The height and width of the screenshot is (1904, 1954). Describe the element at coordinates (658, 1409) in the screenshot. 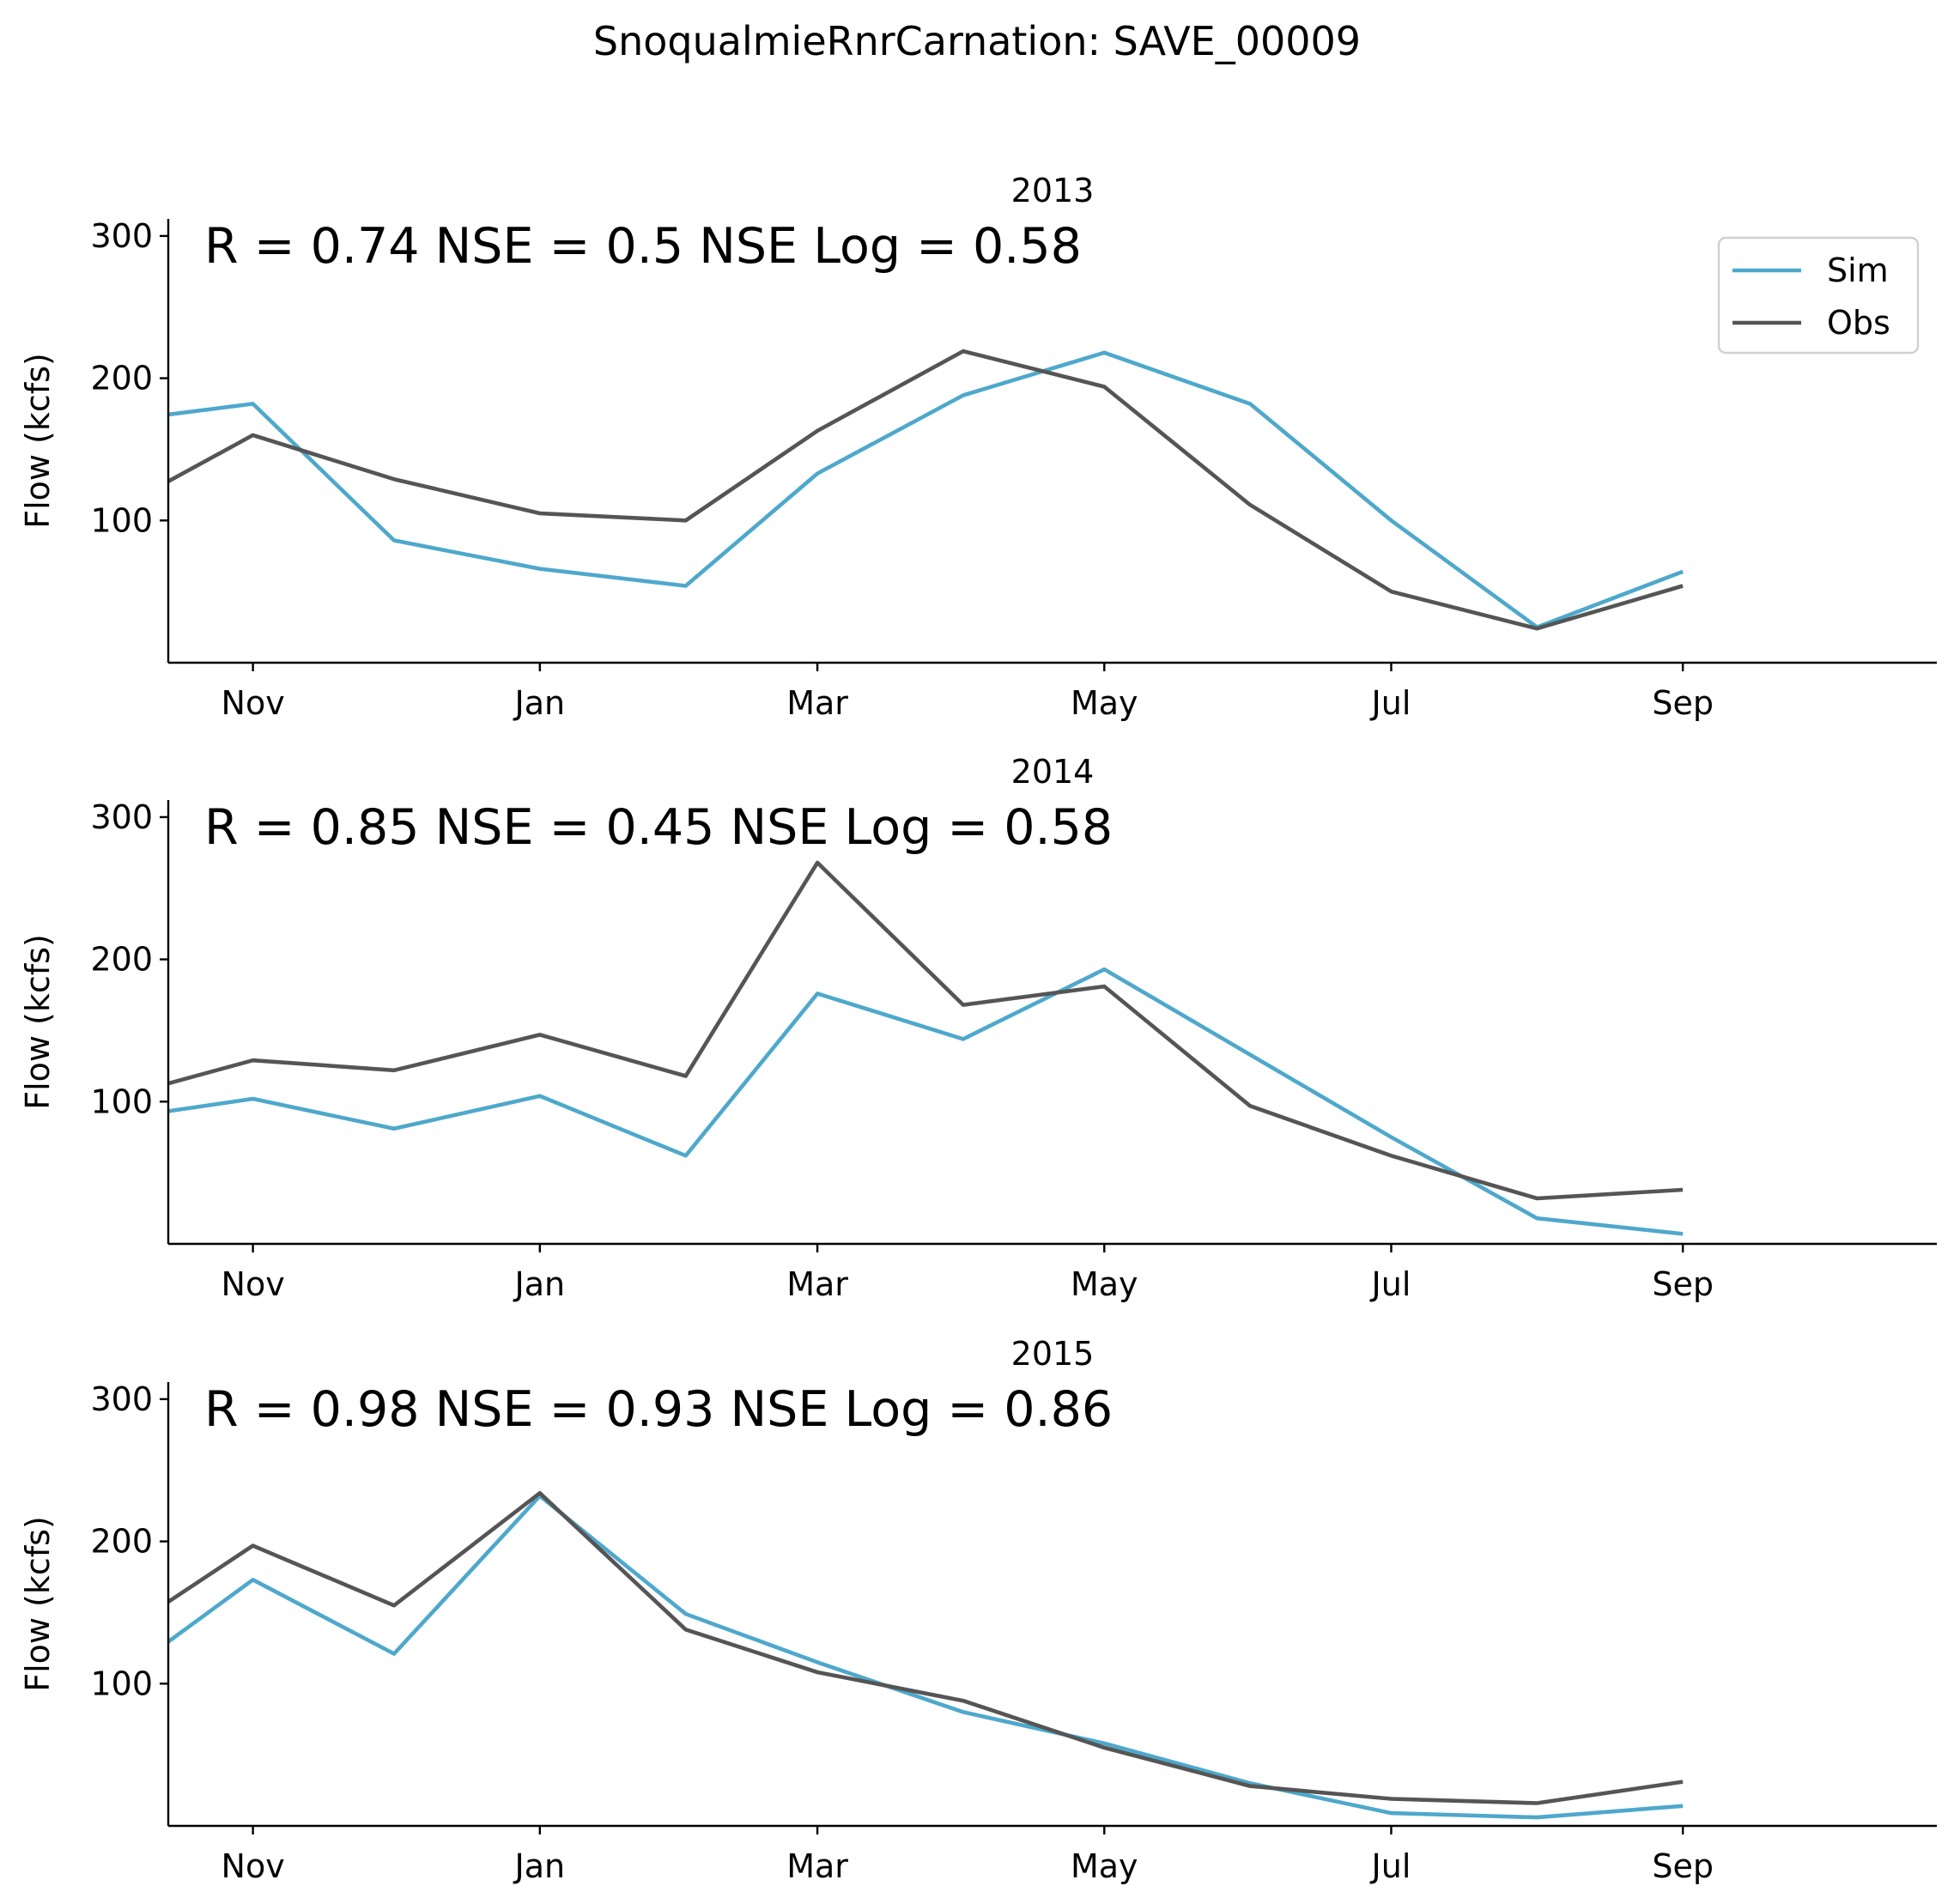

I see `stats-annotation: R = 0.98 NSE = 0.93 NSE Log = 0.86` at that location.